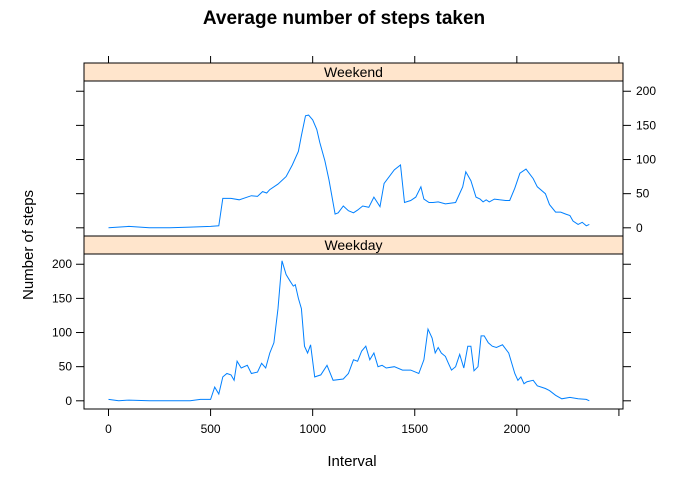  I want to click on chart-title: Average number of steps taken, so click(344, 18).